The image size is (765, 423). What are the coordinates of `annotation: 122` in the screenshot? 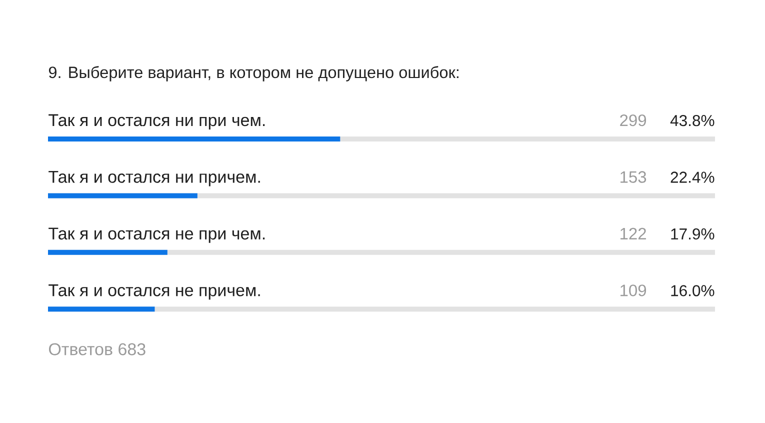 It's located at (633, 234).